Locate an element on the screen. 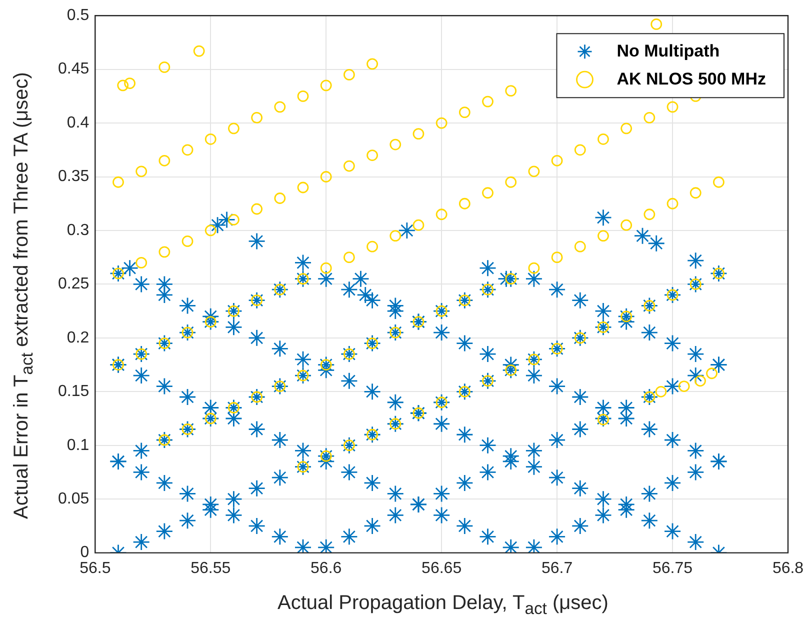 The image size is (810, 624). x-tick-label: 56.55 is located at coordinates (210, 568).